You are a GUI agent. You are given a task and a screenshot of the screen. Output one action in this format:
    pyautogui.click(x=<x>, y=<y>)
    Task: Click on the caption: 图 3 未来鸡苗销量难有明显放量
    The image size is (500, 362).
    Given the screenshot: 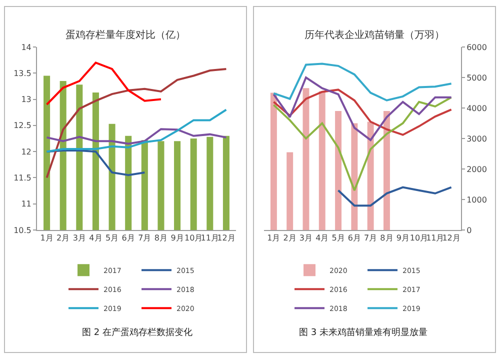 What is the action you would take?
    pyautogui.click(x=363, y=332)
    